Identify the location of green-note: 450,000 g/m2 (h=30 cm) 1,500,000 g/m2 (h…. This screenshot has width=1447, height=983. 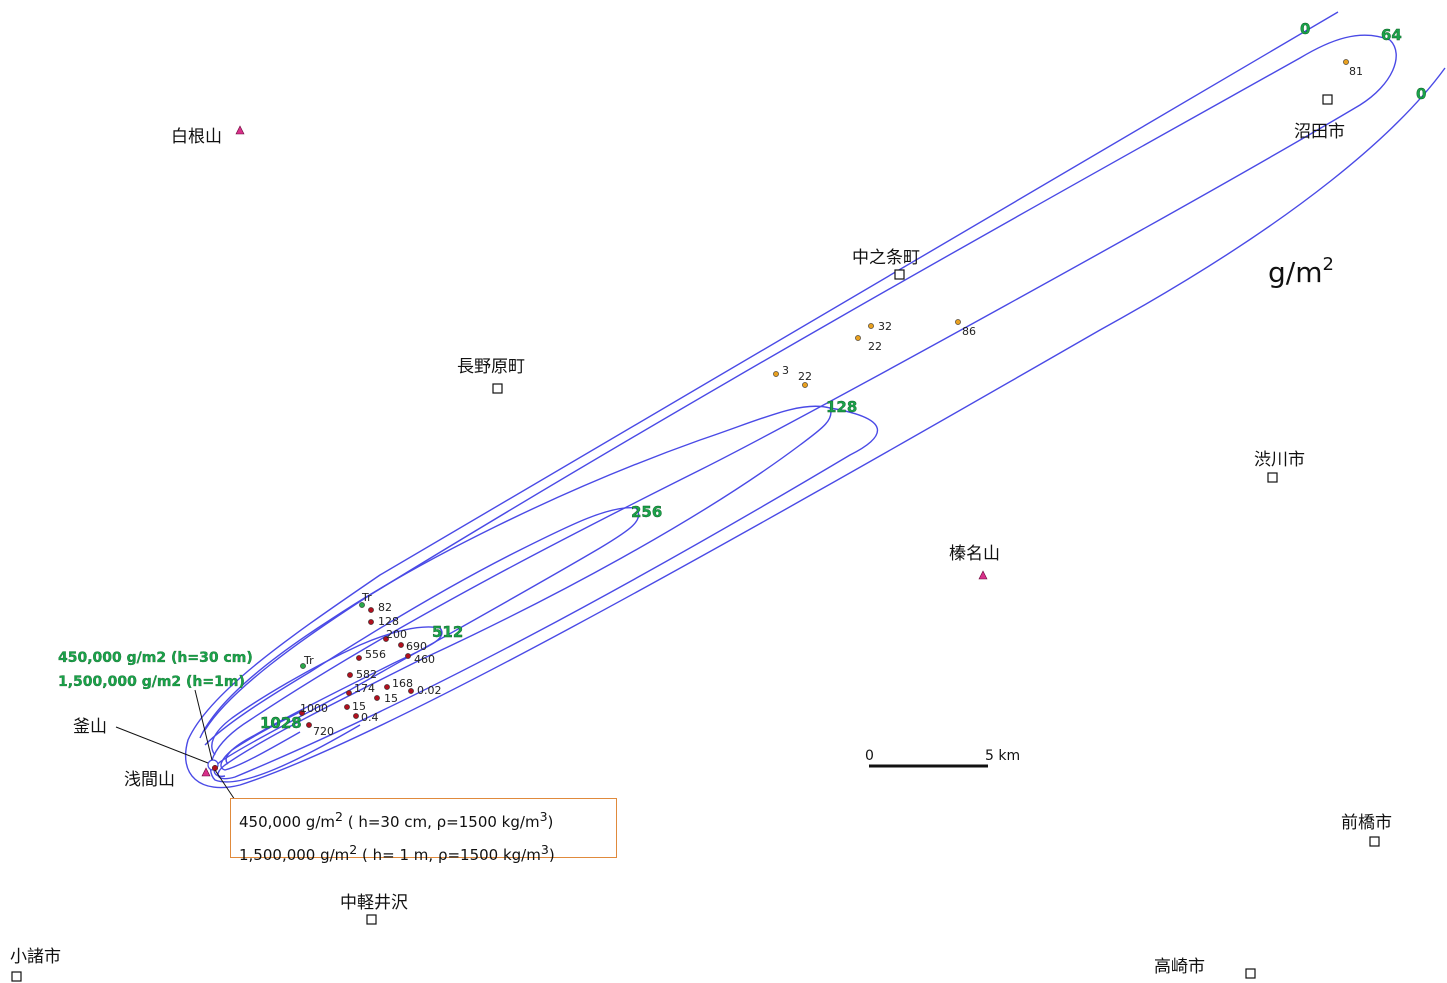
(155, 670).